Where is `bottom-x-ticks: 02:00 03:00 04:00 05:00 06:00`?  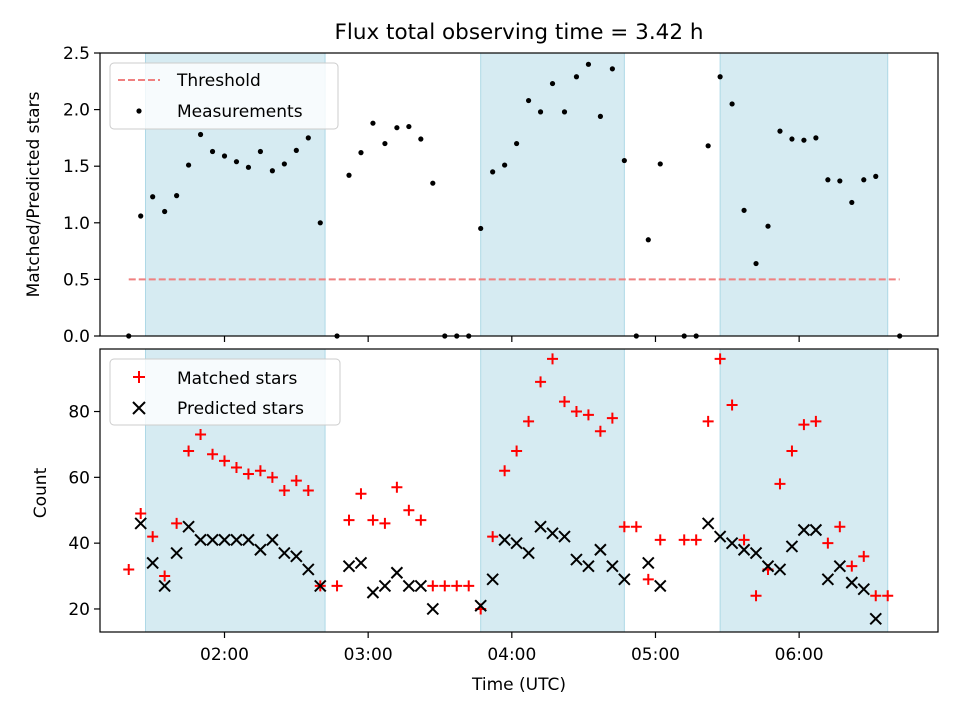 bottom-x-ticks: 02:00 03:00 04:00 05:00 06:00 is located at coordinates (512, 648).